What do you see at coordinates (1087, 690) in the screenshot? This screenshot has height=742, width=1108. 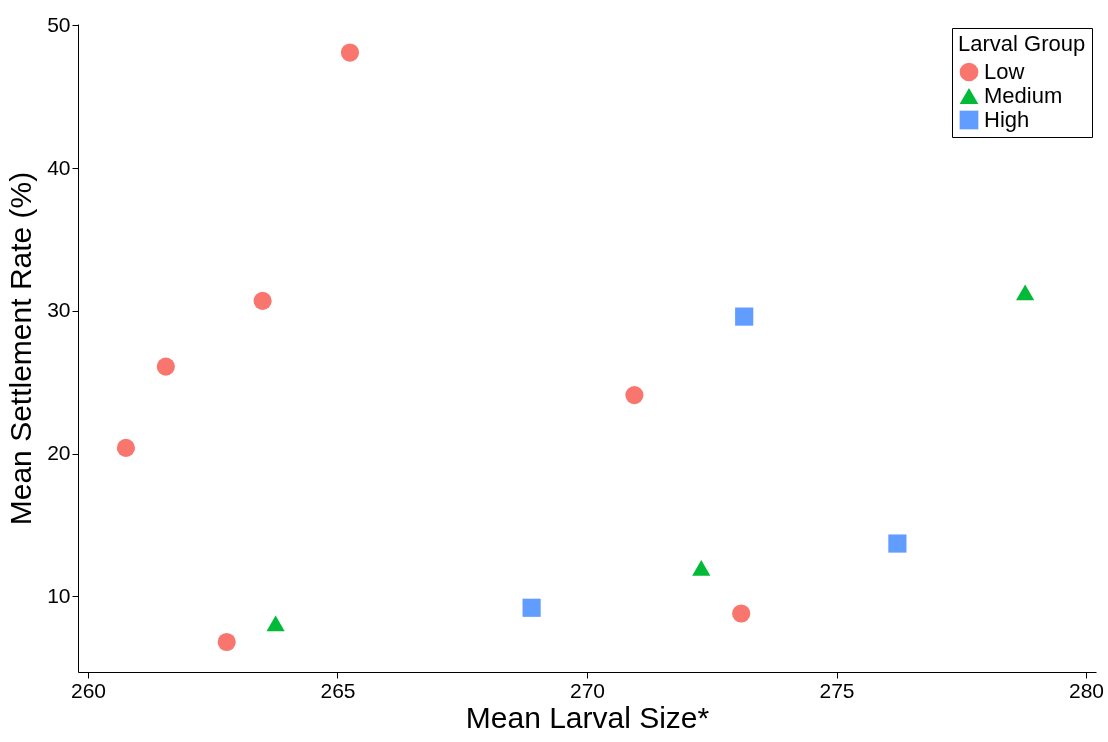 I see `x-tick-label: 280` at bounding box center [1087, 690].